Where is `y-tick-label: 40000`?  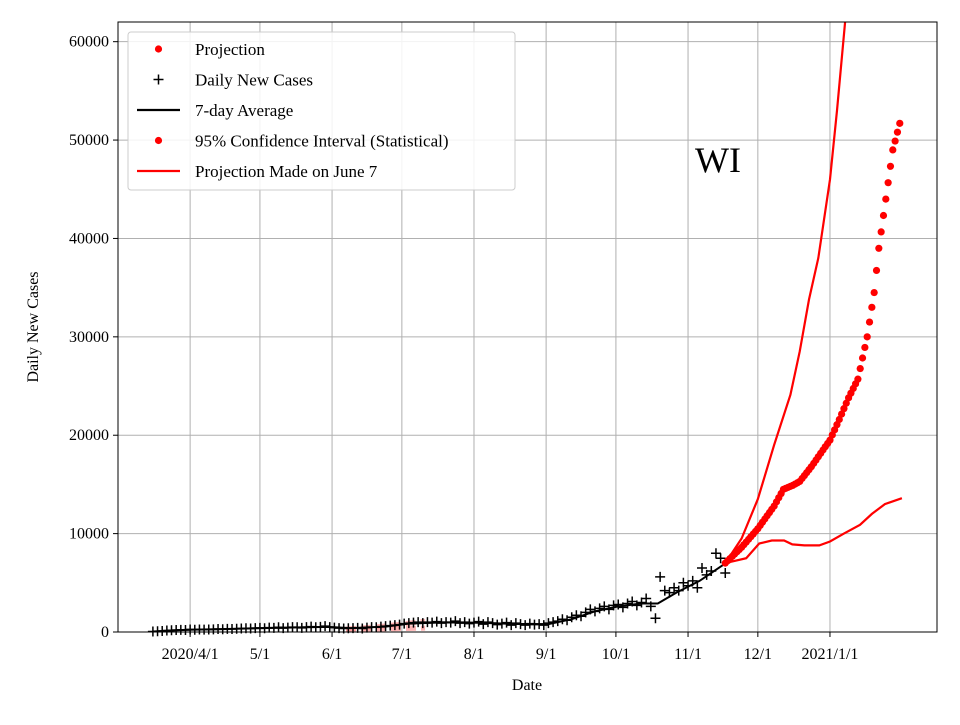 y-tick-label: 40000 is located at coordinates (89, 238).